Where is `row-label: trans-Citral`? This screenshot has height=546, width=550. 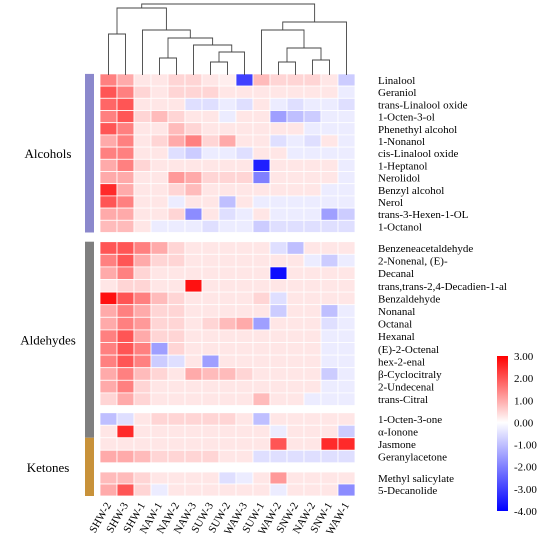
row-label: trans-Citral is located at coordinates (403, 400).